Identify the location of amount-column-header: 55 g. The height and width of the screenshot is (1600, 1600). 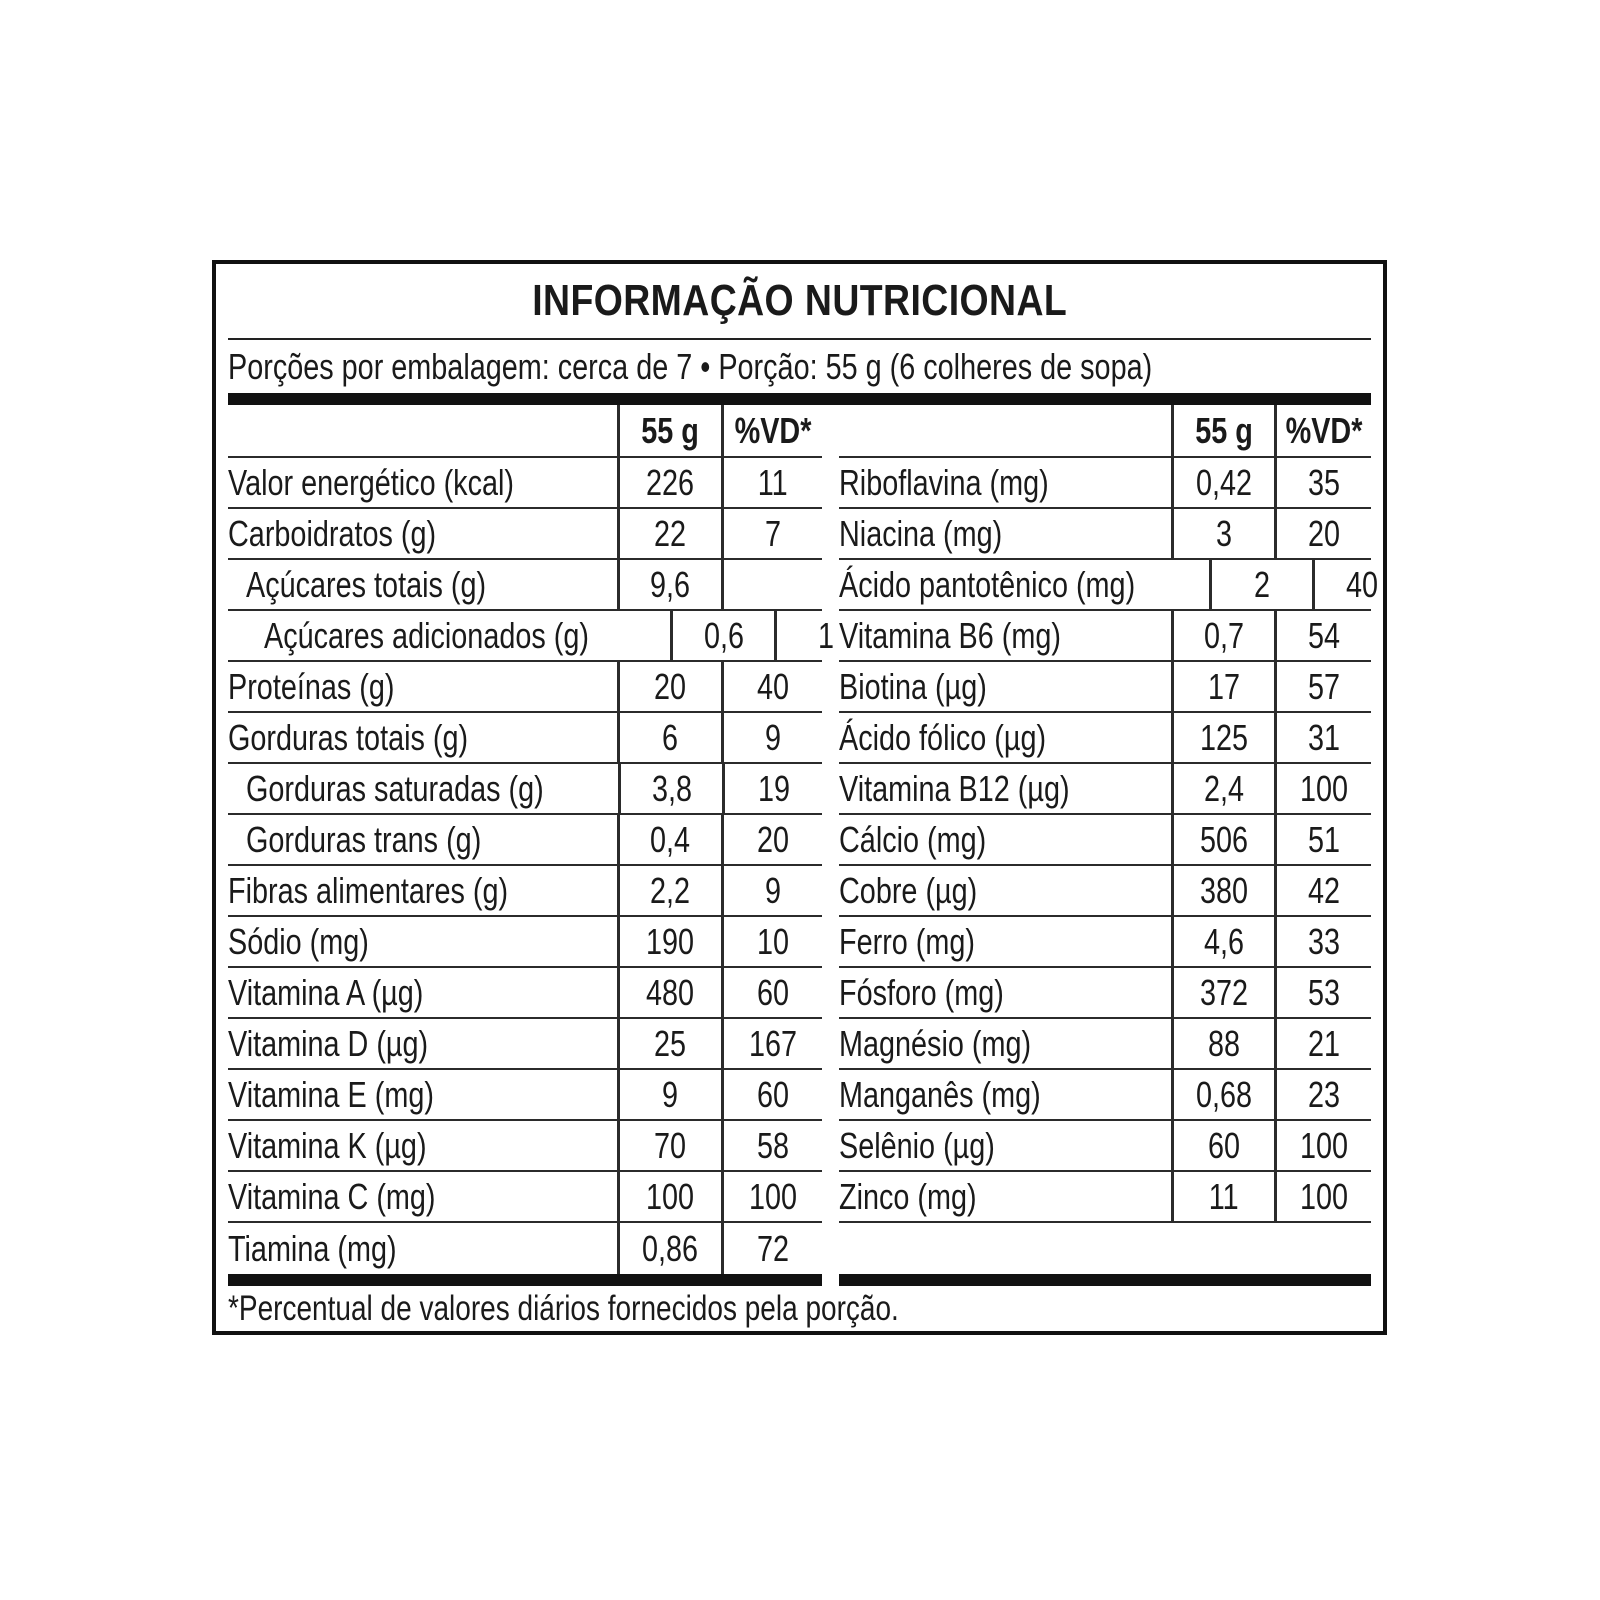
(670, 430).